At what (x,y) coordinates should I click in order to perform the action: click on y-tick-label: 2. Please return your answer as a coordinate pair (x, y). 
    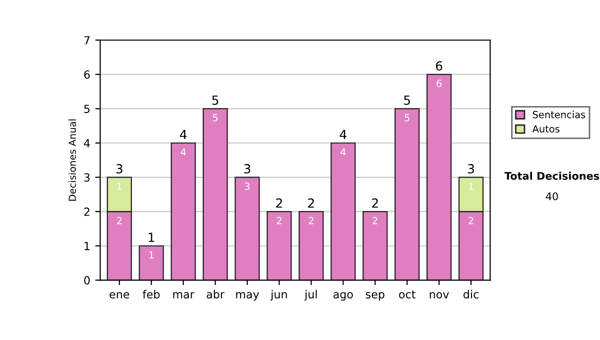
    Looking at the image, I should click on (87, 212).